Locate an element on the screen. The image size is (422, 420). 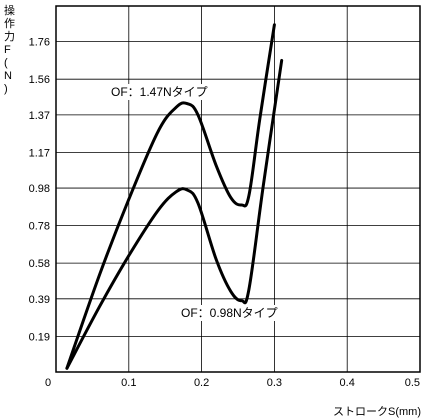
y-tick-label: 0.39 is located at coordinates (39, 300).